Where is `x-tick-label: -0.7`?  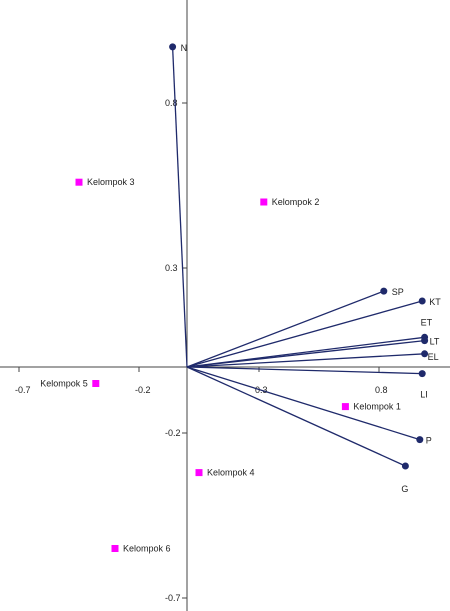
x-tick-label: -0.7 is located at coordinates (23, 390).